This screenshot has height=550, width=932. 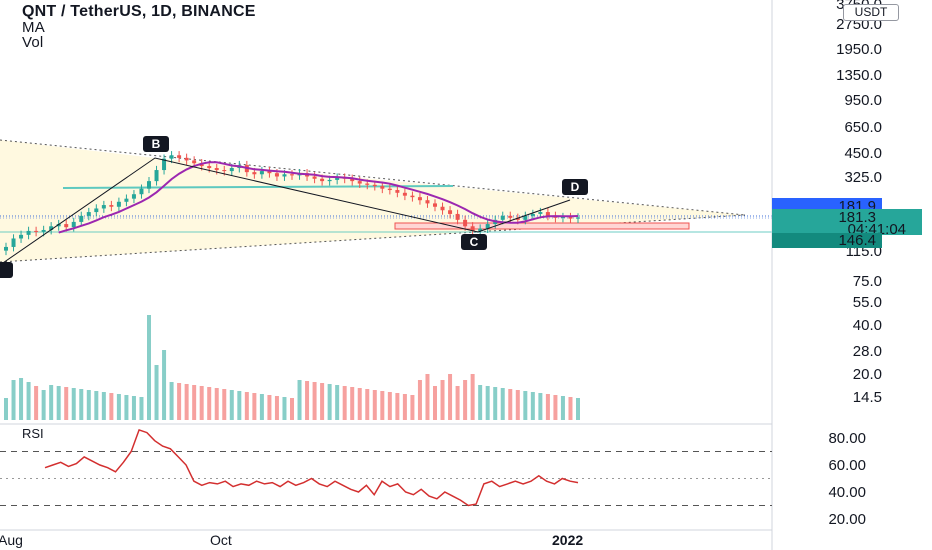 What do you see at coordinates (474, 242) in the screenshot?
I see `pattern-point-c: C` at bounding box center [474, 242].